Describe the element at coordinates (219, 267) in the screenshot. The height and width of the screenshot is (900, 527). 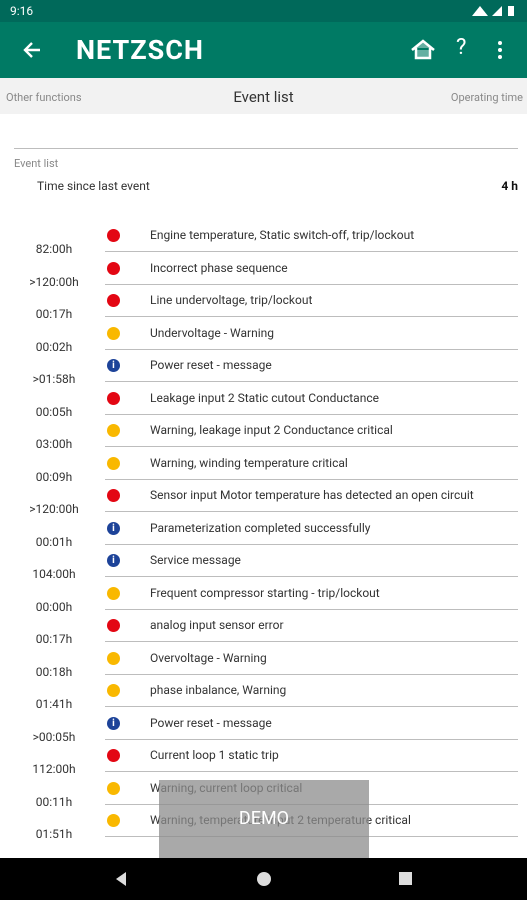
I see `event-text: Incorrect phase sequence` at that location.